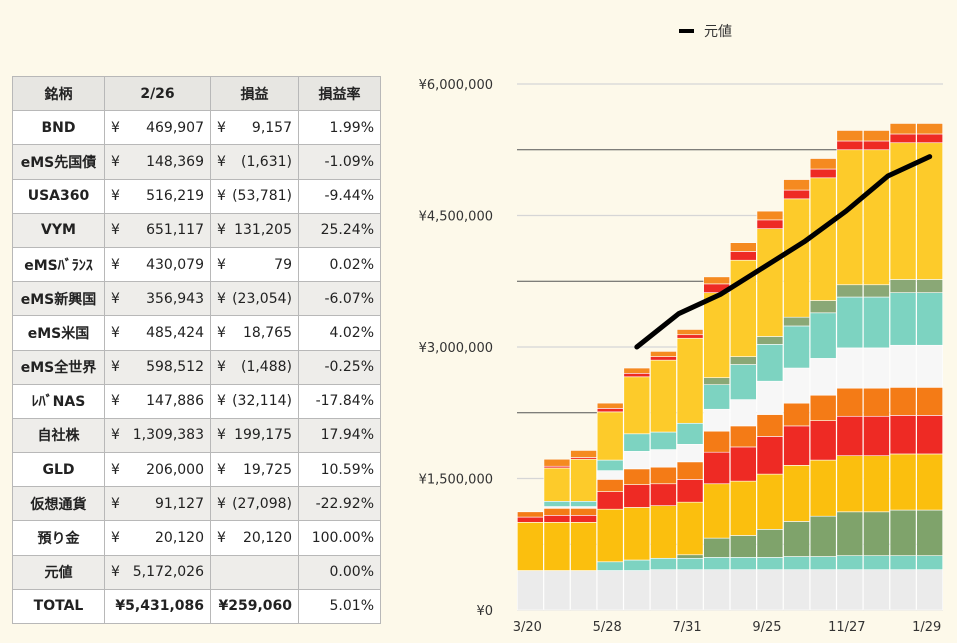  What do you see at coordinates (58, 299) in the screenshot?
I see `cell-name: eMS新興国` at bounding box center [58, 299].